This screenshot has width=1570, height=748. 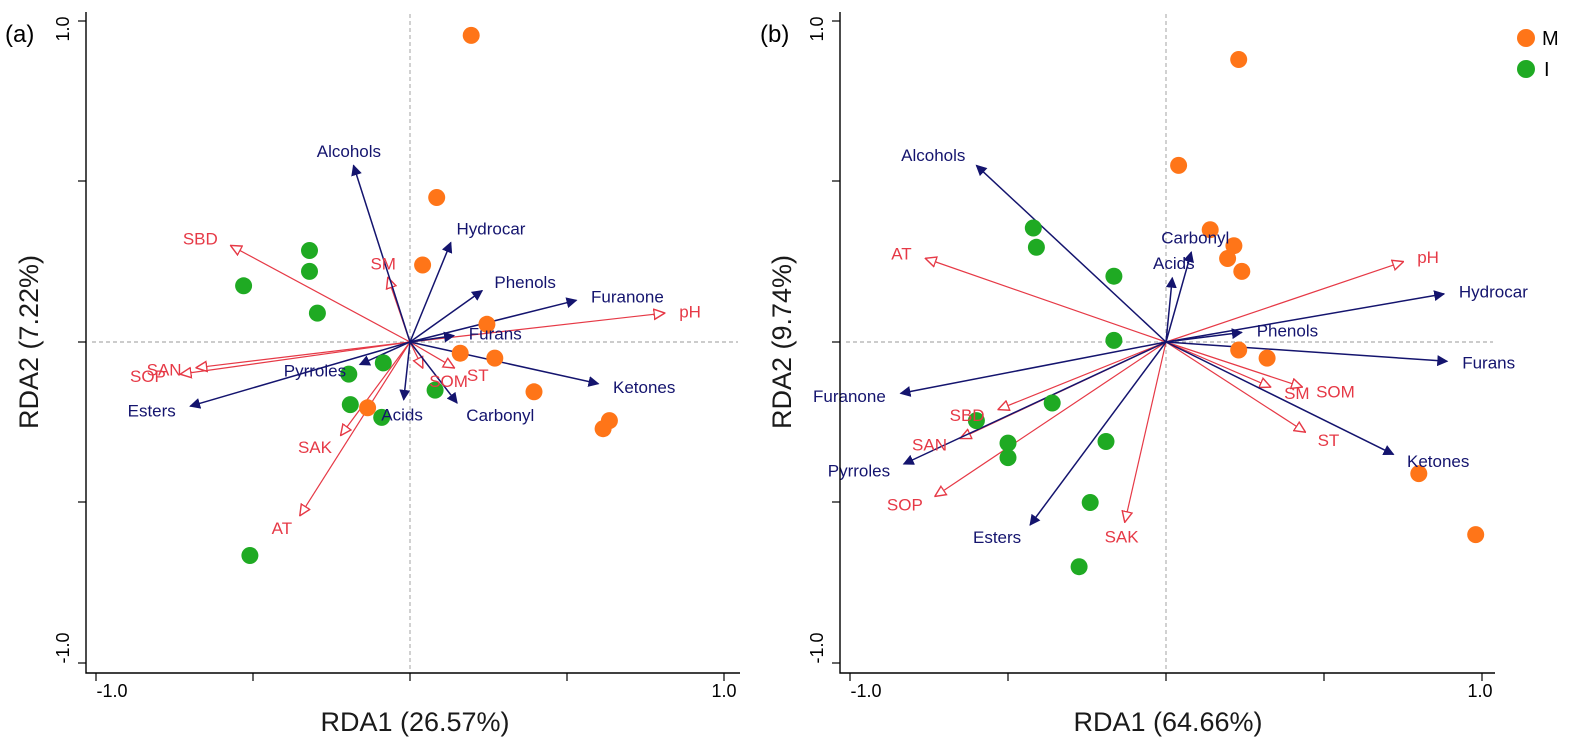 I want to click on panel-b-species-arrow-pyrroles, so click(x=1034, y=403).